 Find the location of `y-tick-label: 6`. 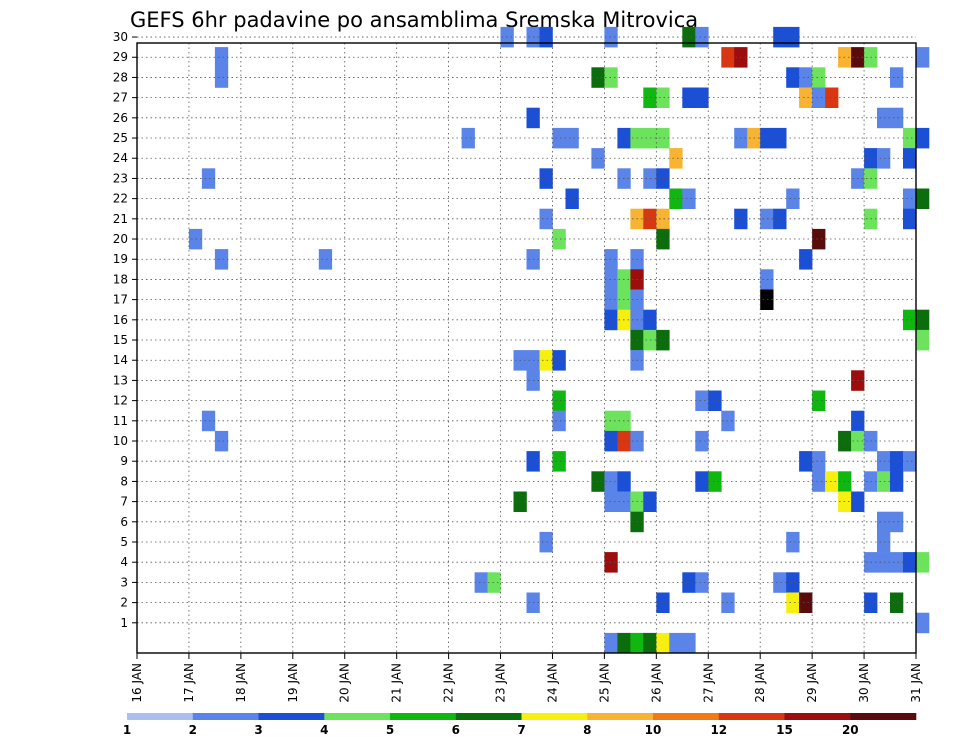

y-tick-label: 6 is located at coordinates (124, 522).